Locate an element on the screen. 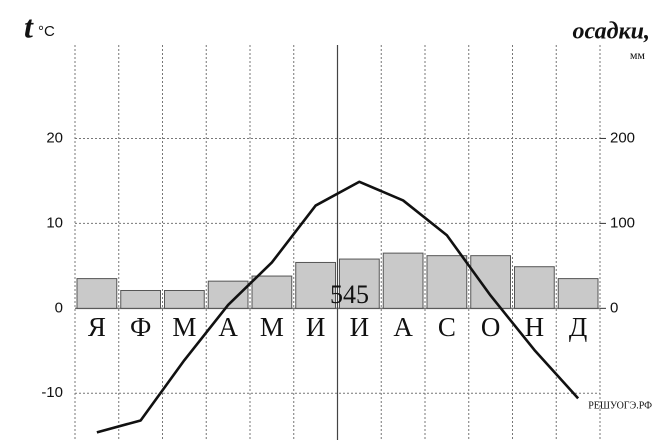 This screenshot has width=655, height=440. x-tick-label: Я is located at coordinates (97, 327).